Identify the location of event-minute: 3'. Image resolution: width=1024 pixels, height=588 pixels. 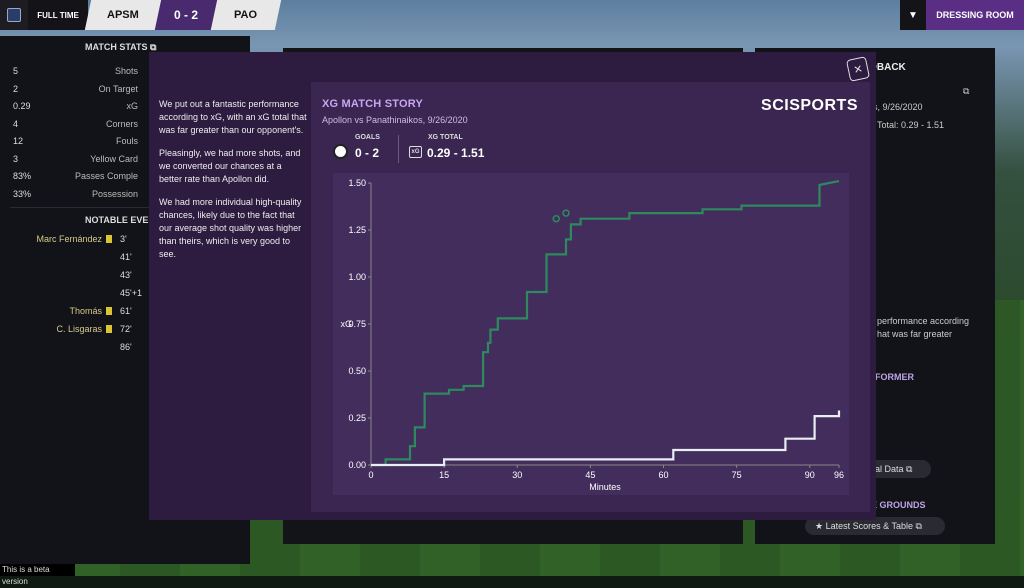
(123, 239).